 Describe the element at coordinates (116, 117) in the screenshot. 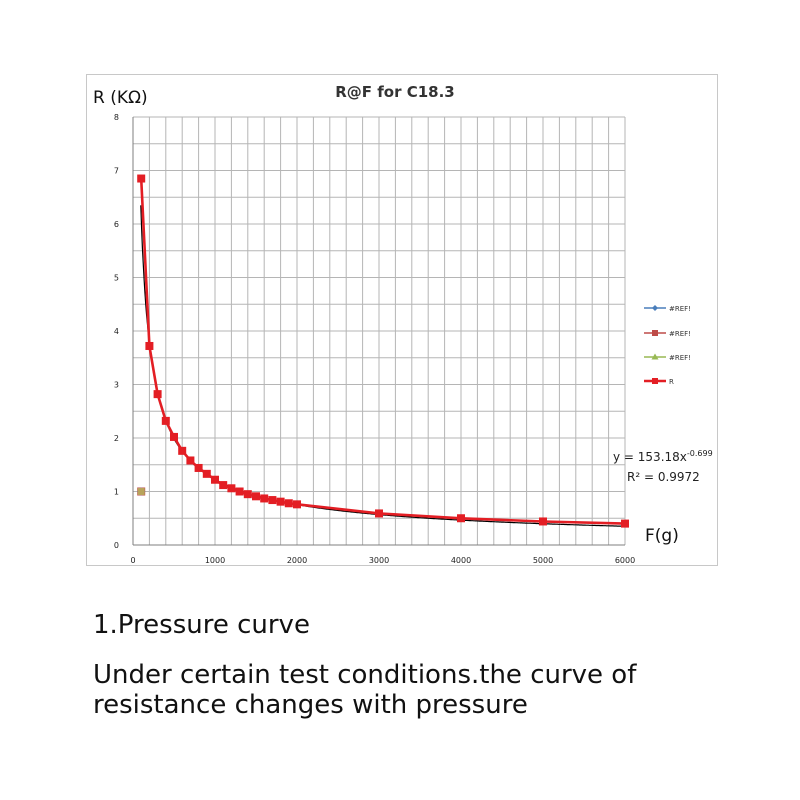

I see `y-tick-label: 8` at that location.